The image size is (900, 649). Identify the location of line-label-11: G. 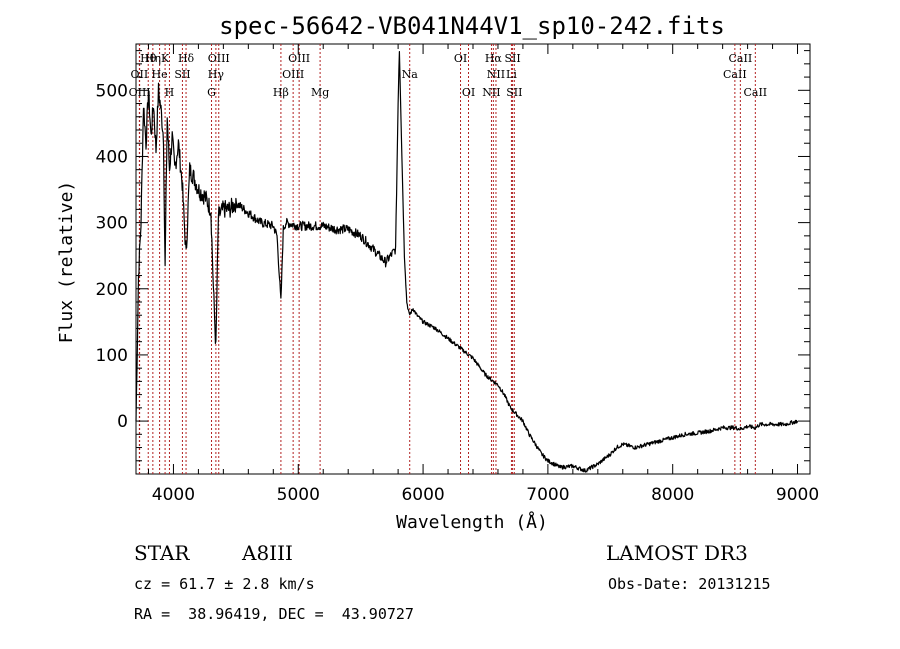
(211, 92).